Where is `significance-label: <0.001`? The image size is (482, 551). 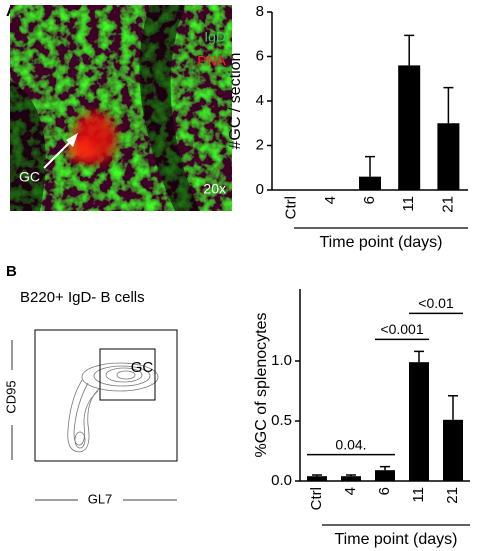
significance-label: <0.001 is located at coordinates (401, 329).